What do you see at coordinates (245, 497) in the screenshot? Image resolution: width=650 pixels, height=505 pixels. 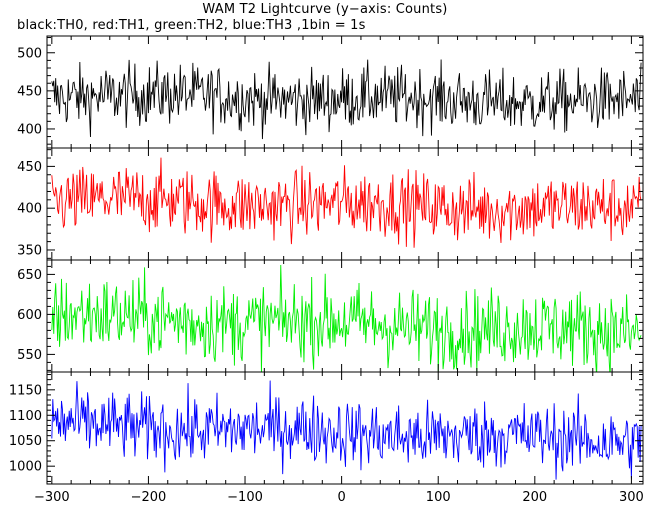 I see `x-tick-label: −100` at bounding box center [245, 497].